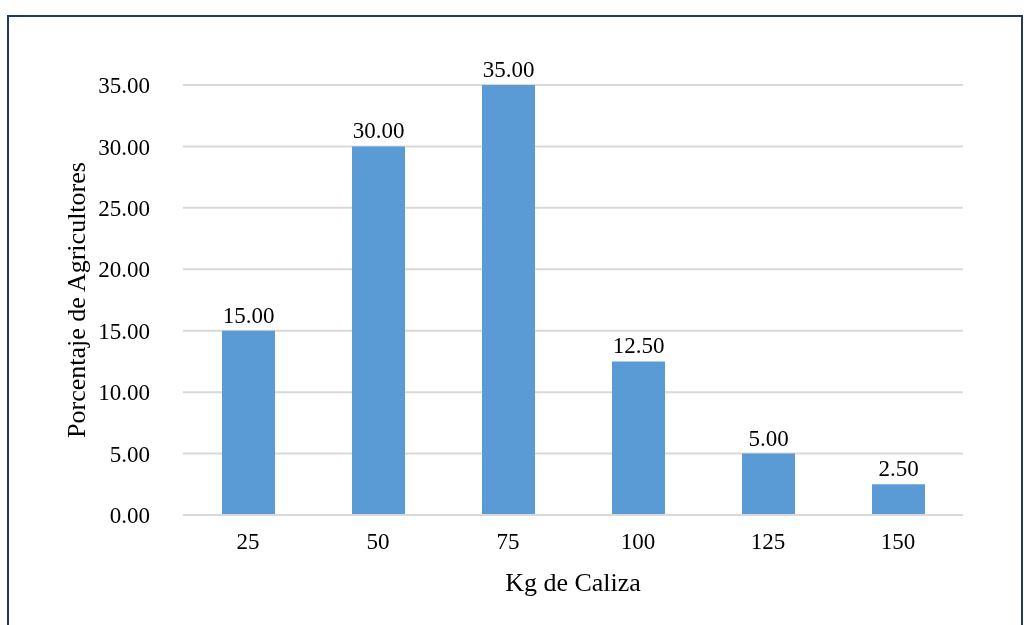 This screenshot has width=1031, height=625. What do you see at coordinates (508, 542) in the screenshot?
I see `x-tick-label: 75` at bounding box center [508, 542].